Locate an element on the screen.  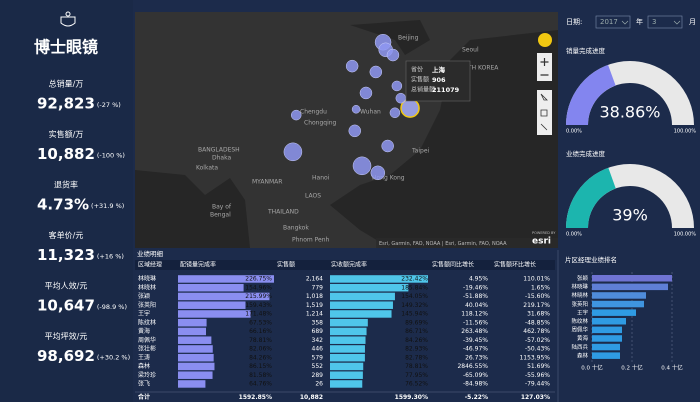
table-cell: 1.65% is located at coordinates (540, 287).